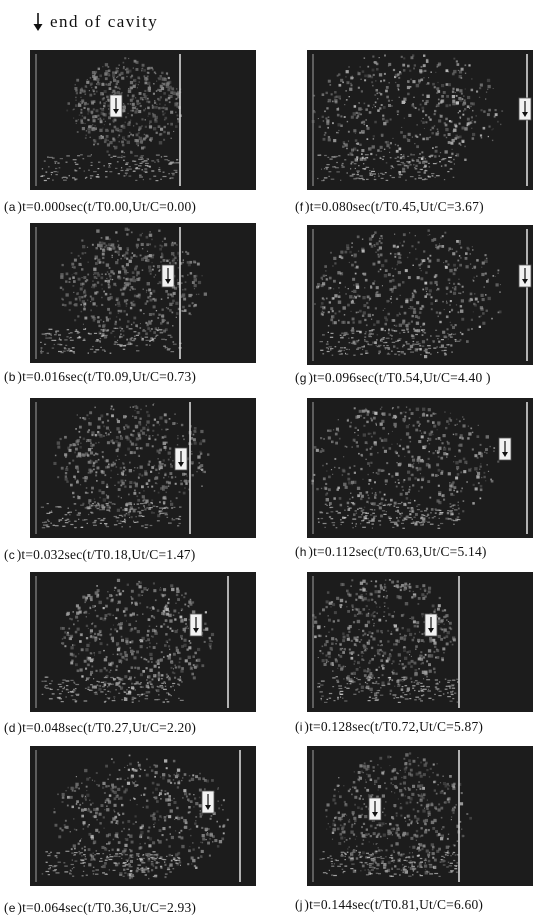 Image resolution: width=552 pixels, height=920 pixels. What do you see at coordinates (302, 905) in the screenshot?
I see `caption-label: j` at bounding box center [302, 905].